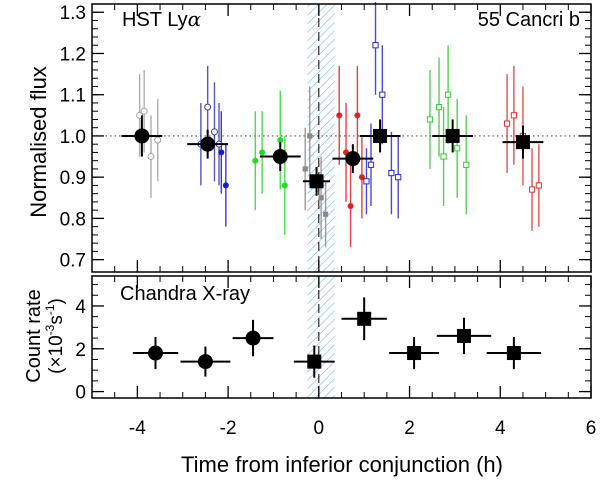 The image size is (600, 481). What do you see at coordinates (80, 350) in the screenshot?
I see `xray-y-tick-label: 2` at bounding box center [80, 350].